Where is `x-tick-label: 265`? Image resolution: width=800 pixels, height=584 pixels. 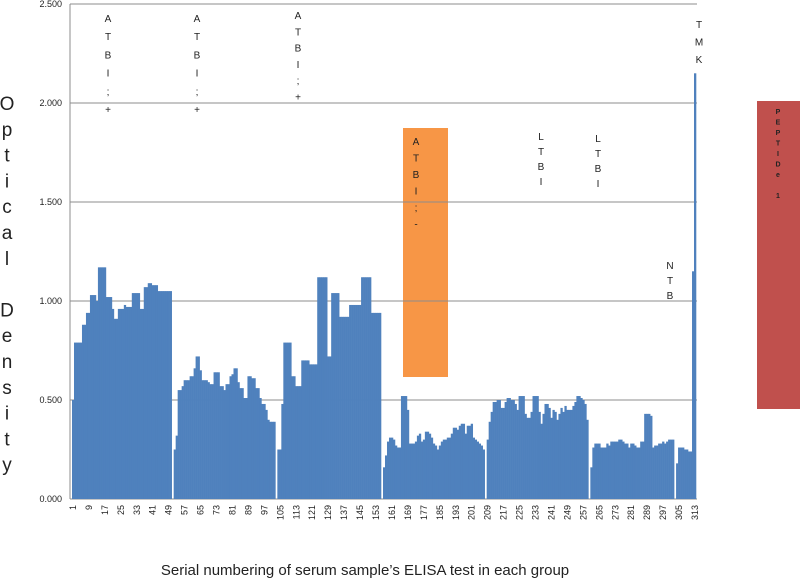
x-tick-label: 265 is located at coordinates (599, 512).